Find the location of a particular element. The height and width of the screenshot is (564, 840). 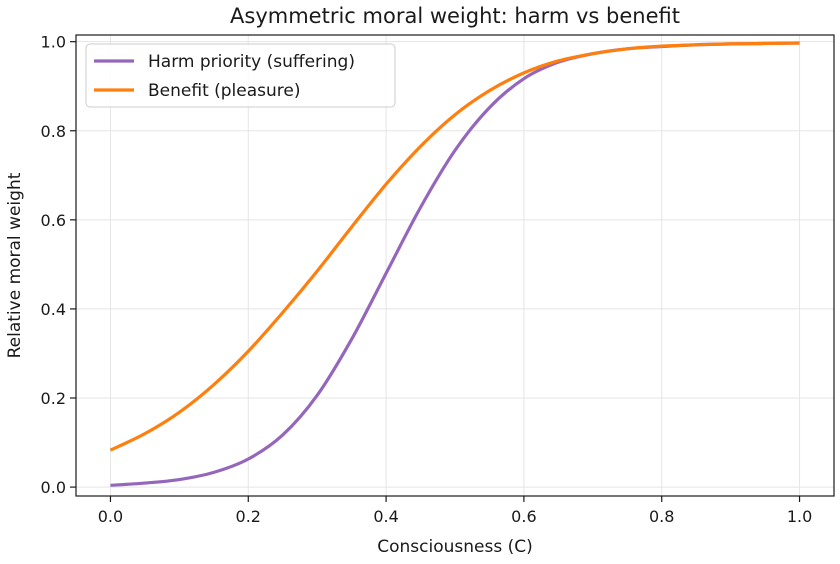

x-tick-label: 0.4 is located at coordinates (385, 516).